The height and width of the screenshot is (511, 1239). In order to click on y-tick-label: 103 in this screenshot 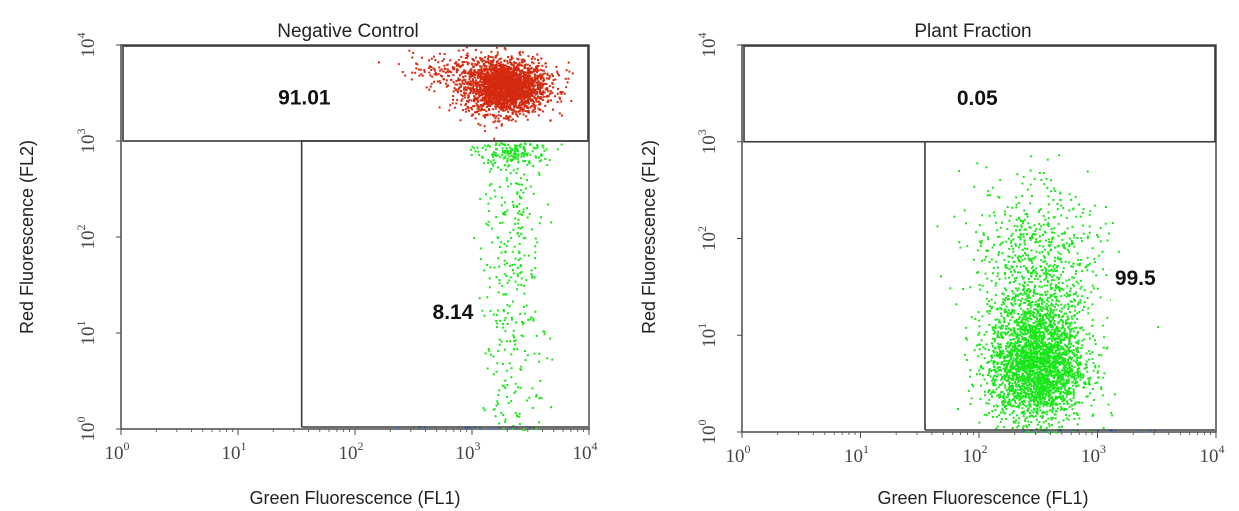, I will do `click(86, 141)`.